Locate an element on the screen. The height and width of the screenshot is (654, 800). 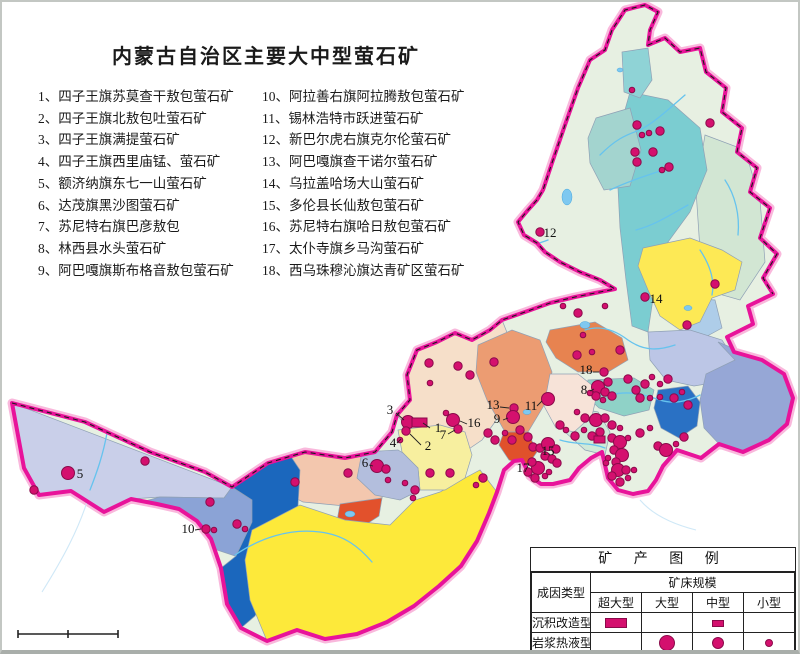
mine-number-label: 3 is located at coordinates (390, 409).